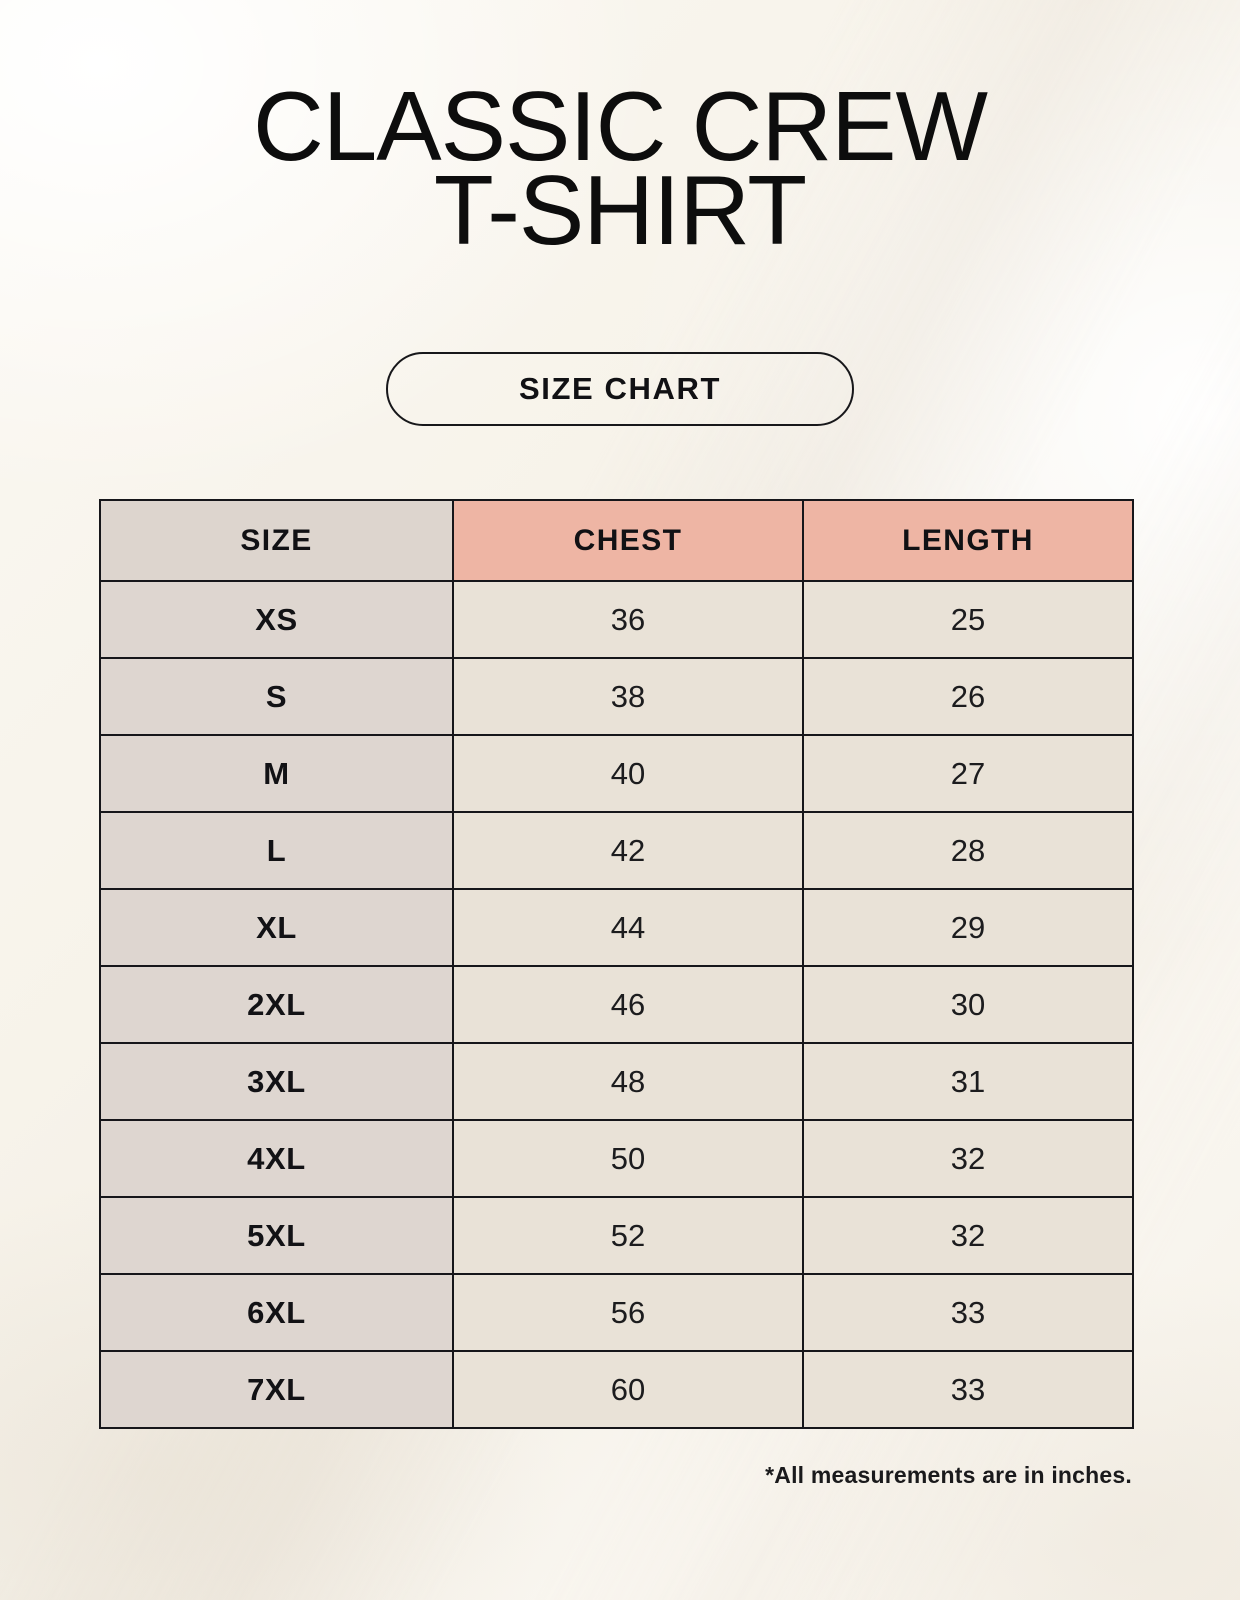  I want to click on cell-size: S, so click(276, 696).